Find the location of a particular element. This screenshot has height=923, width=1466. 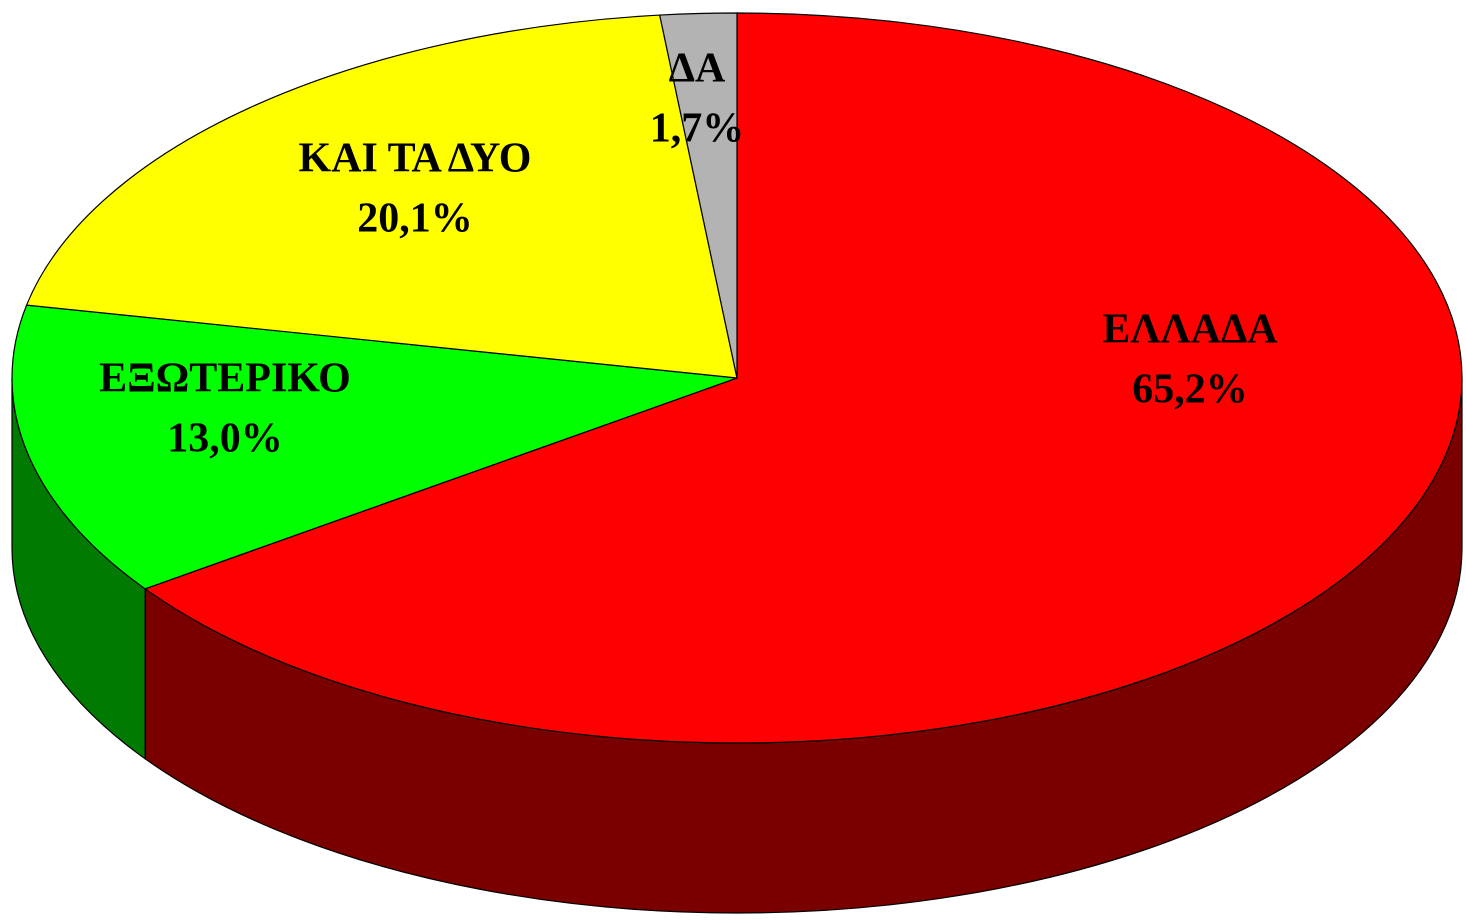

slice-value-label: 20,1% is located at coordinates (415, 219).